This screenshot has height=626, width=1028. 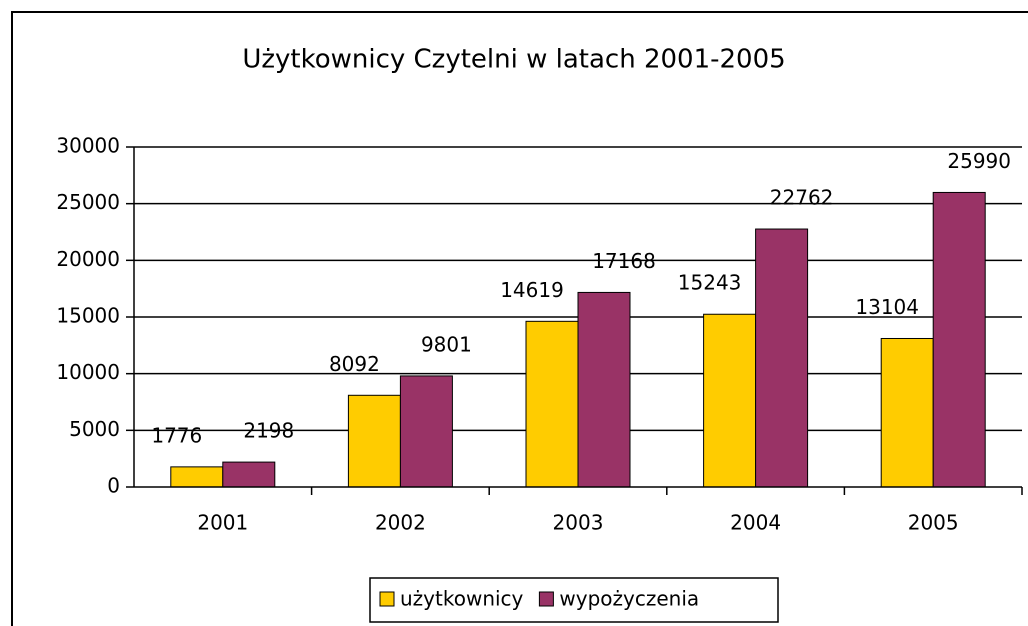 What do you see at coordinates (88, 316) in the screenshot?
I see `y-tick-label: 15000` at bounding box center [88, 316].